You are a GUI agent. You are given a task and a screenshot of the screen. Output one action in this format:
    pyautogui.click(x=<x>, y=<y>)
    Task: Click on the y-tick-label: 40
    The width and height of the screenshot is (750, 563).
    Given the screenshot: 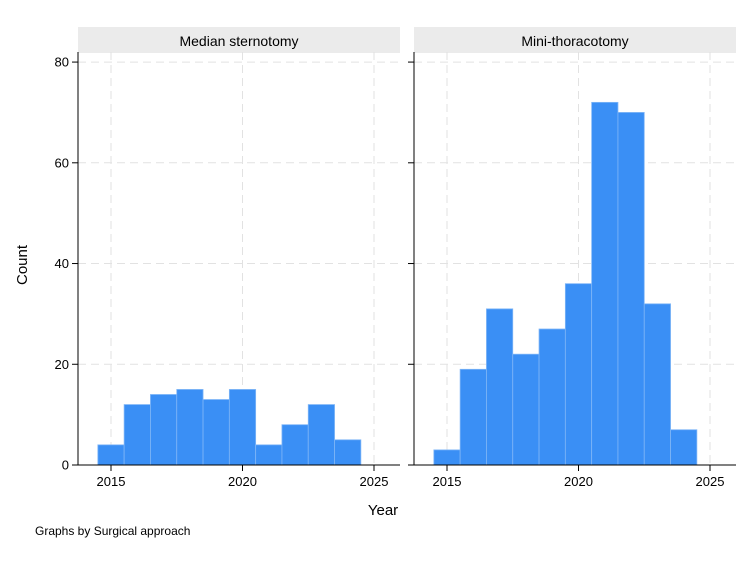 What is the action you would take?
    pyautogui.click(x=62, y=263)
    